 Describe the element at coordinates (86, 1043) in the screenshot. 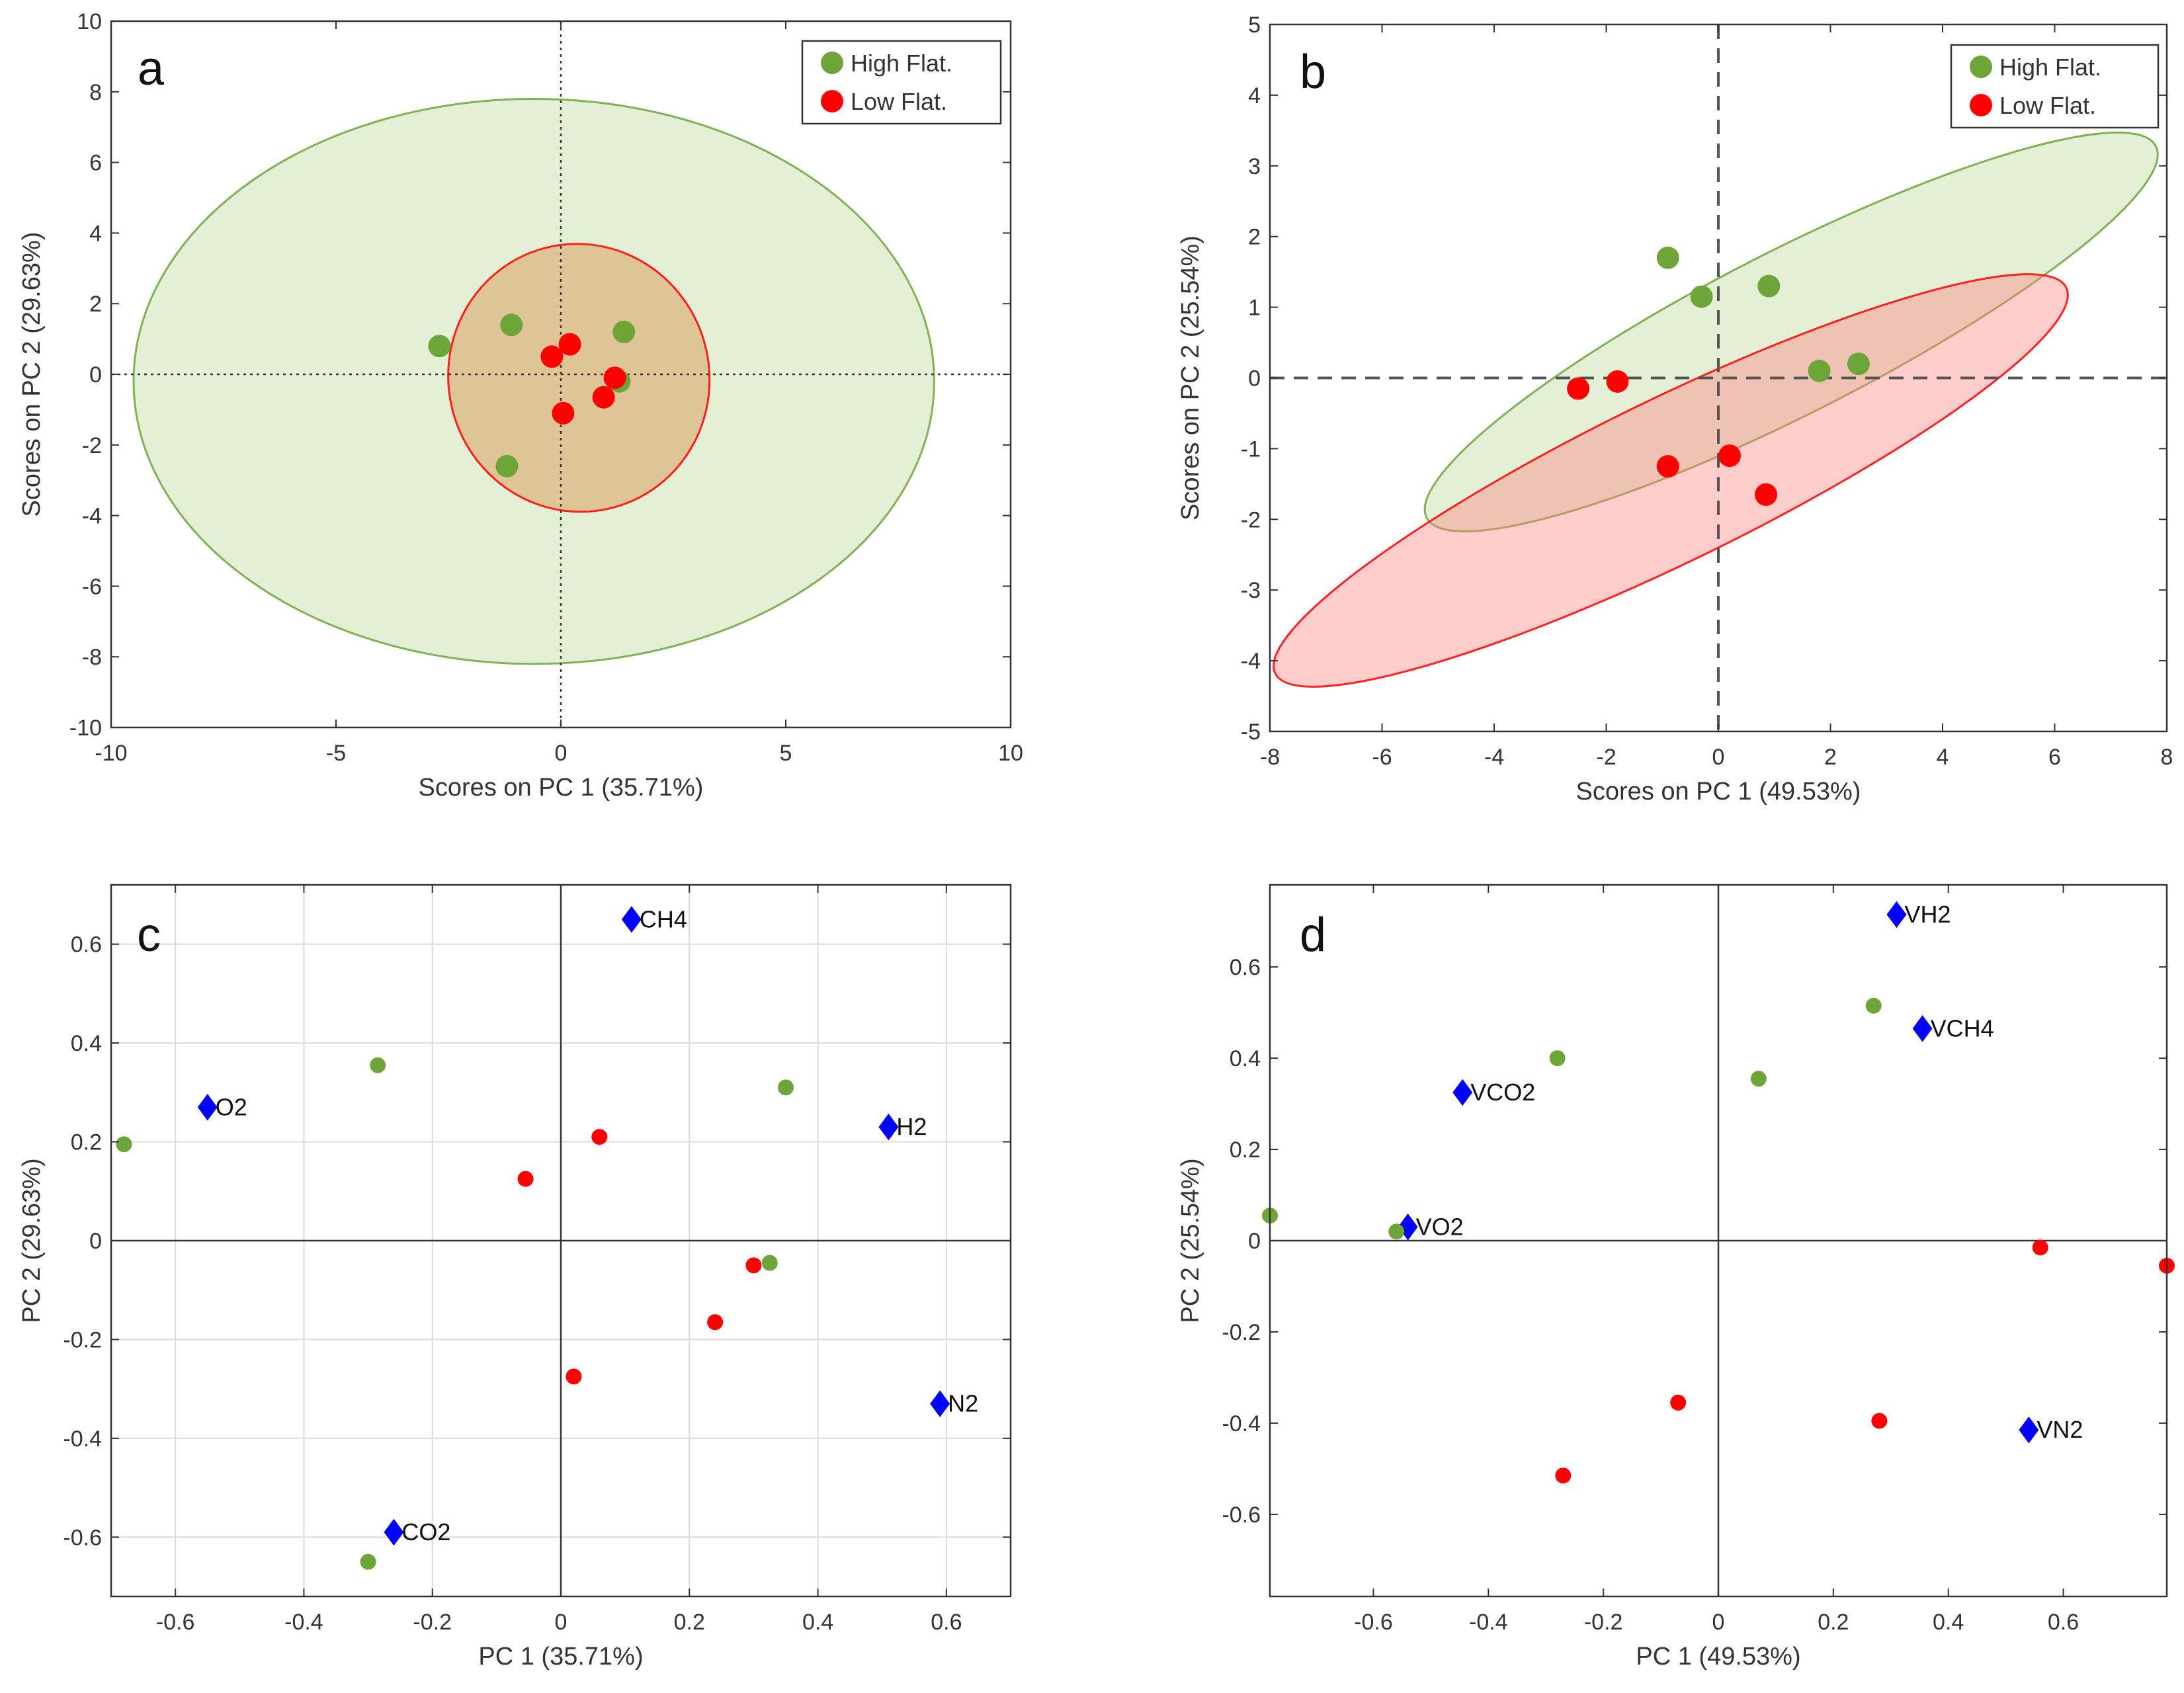

I see `panel-c-y-tick-label: 0.4` at that location.